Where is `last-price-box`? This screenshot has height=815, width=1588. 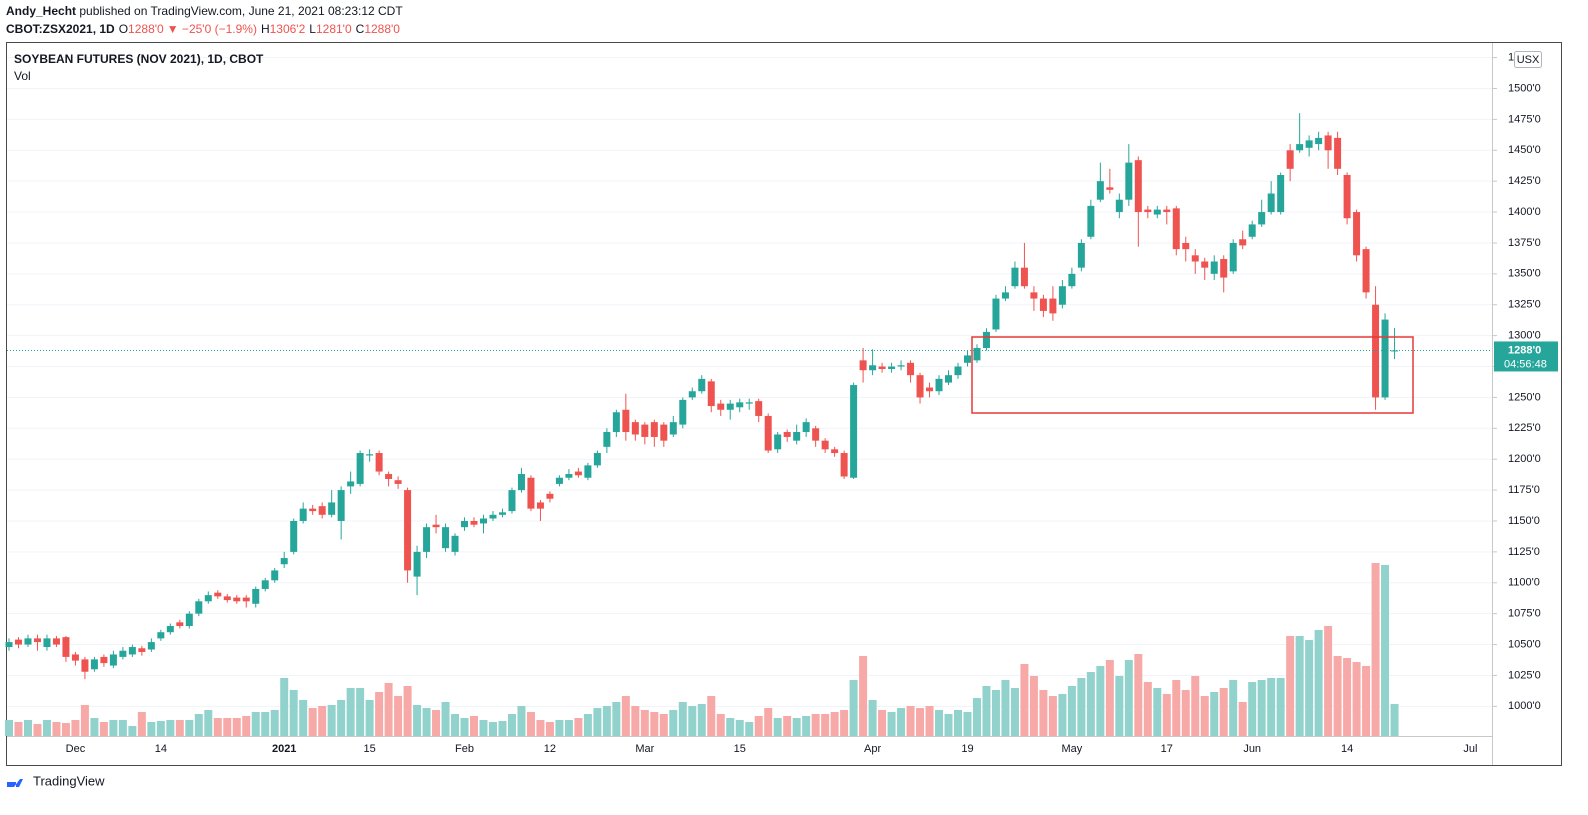
last-price-box is located at coordinates (1526, 356).